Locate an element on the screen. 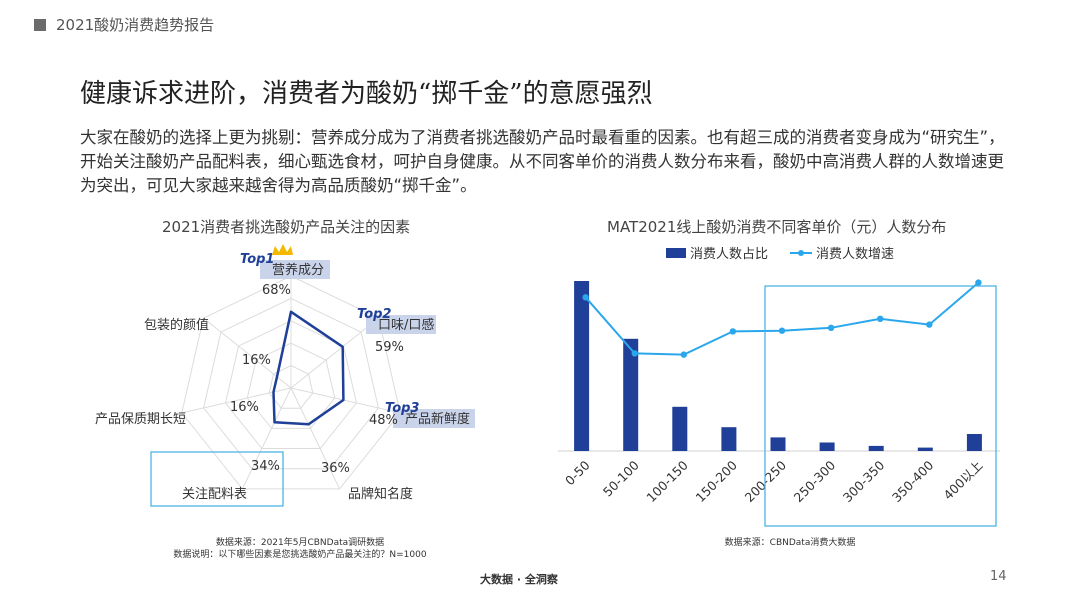 This screenshot has width=1080, height=598. page-title: 健康诉求进阶，消费者为酸奶“掷千金”的意愿强烈 is located at coordinates (366, 94).